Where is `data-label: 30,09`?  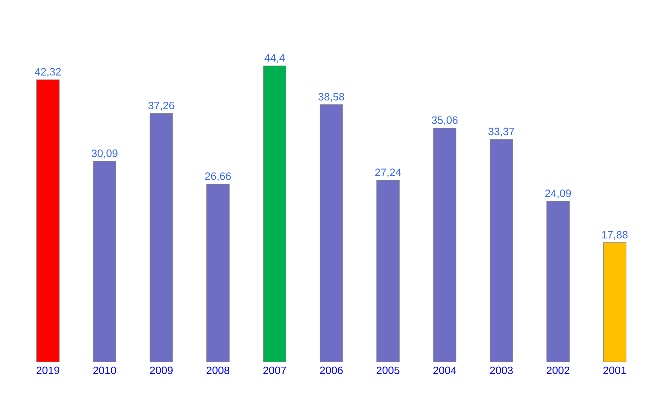
data-label: 30,09 is located at coordinates (105, 154).